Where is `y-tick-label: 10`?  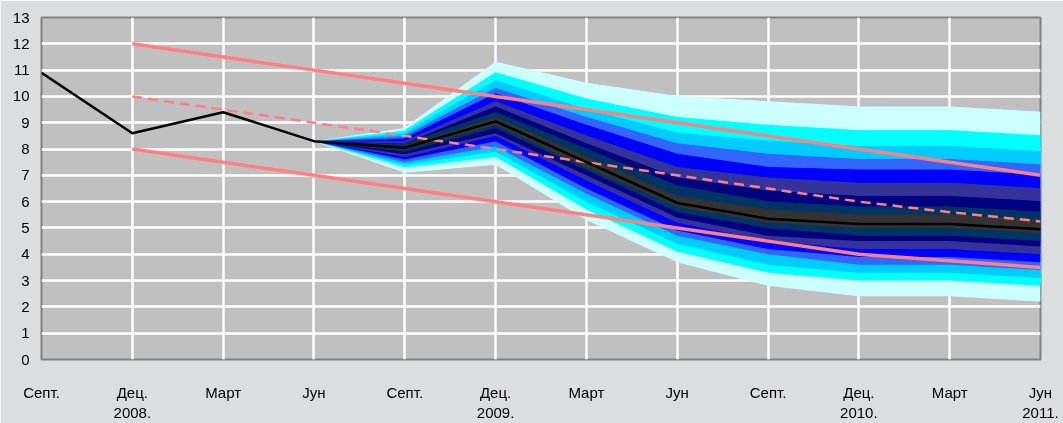
y-tick-label: 10 is located at coordinates (21, 96).